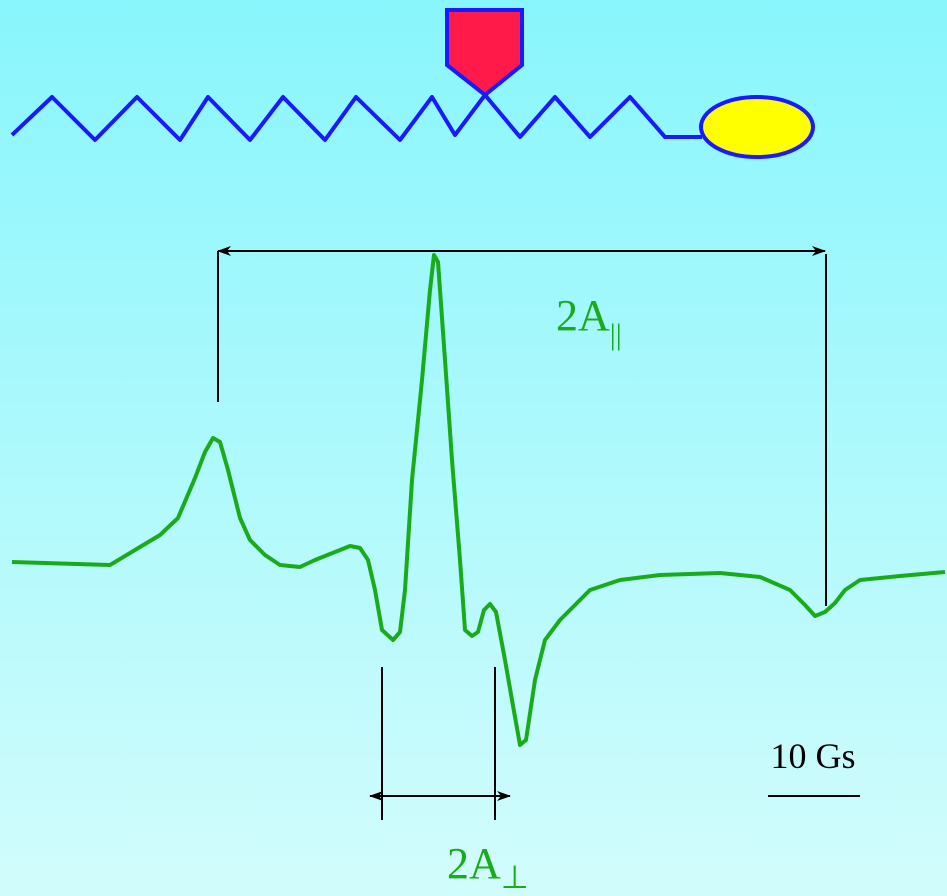  I want to click on a-perp-label: 2A⊥, so click(488, 867).